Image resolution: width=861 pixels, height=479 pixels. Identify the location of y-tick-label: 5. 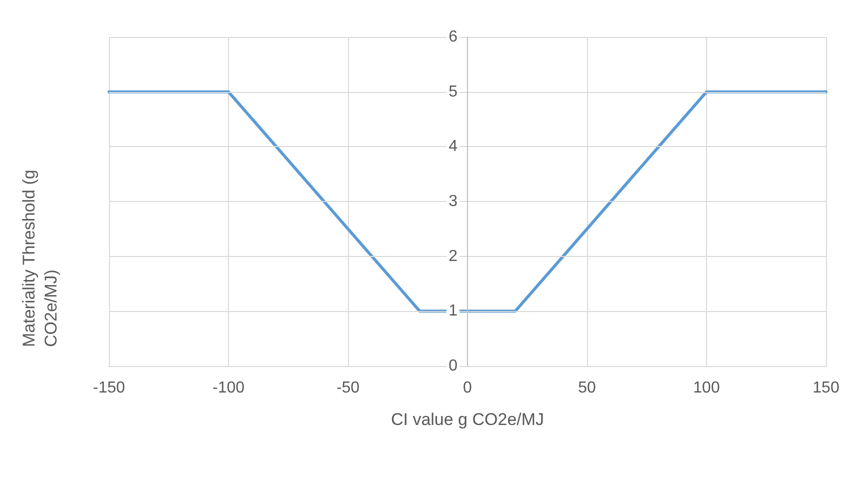
(453, 91).